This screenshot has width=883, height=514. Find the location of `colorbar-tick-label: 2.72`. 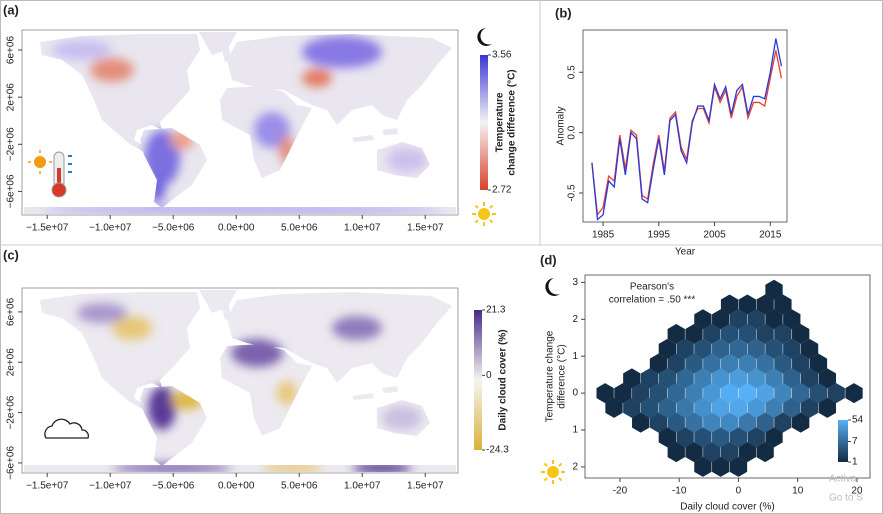

colorbar-tick-label: 2.72 is located at coordinates (502, 190).